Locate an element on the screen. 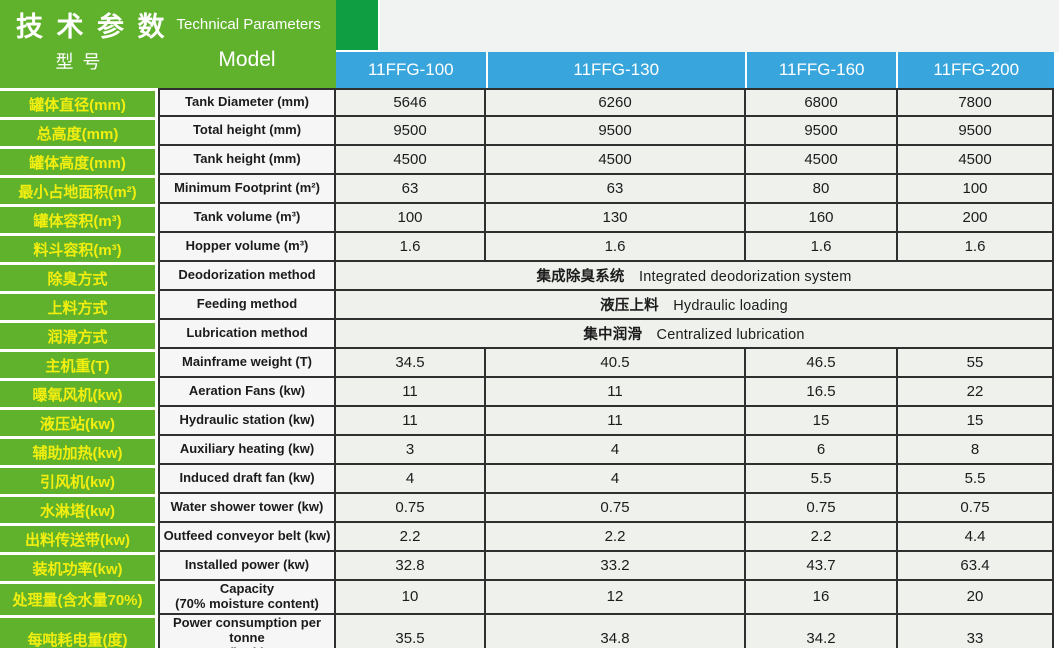 The image size is (1059, 648). page-title-en: Technical Parameters is located at coordinates (248, 24).